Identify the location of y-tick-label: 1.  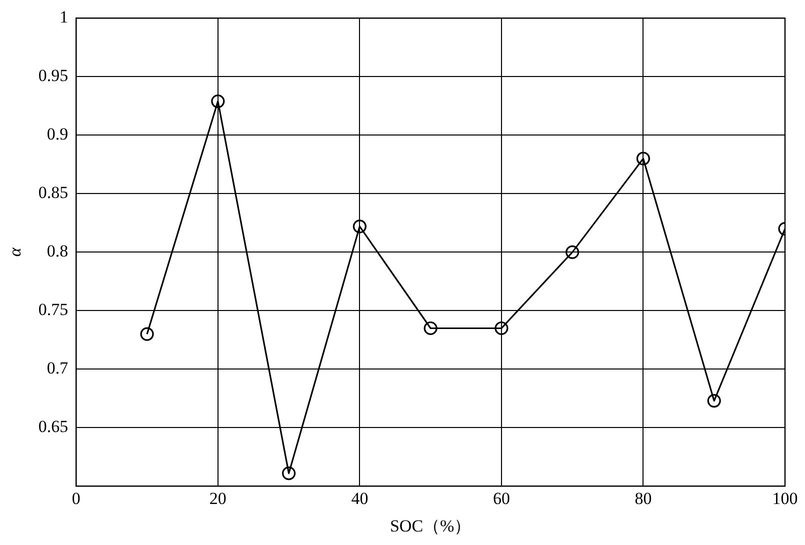
(64, 17).